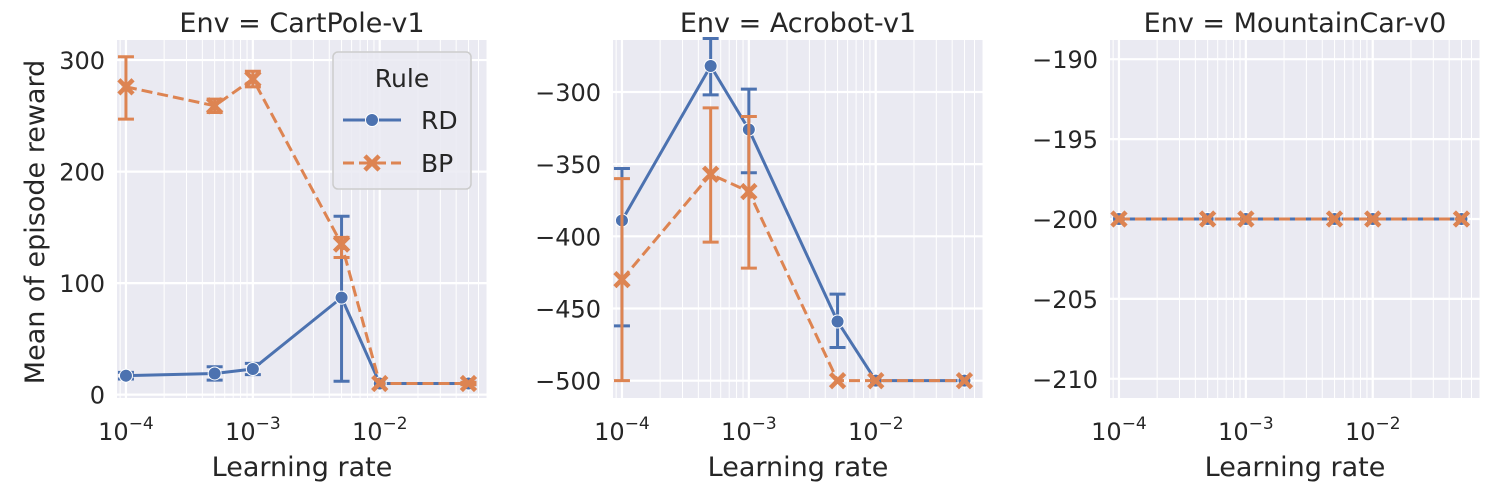  I want to click on legend-marker-bp, so click(372, 163).